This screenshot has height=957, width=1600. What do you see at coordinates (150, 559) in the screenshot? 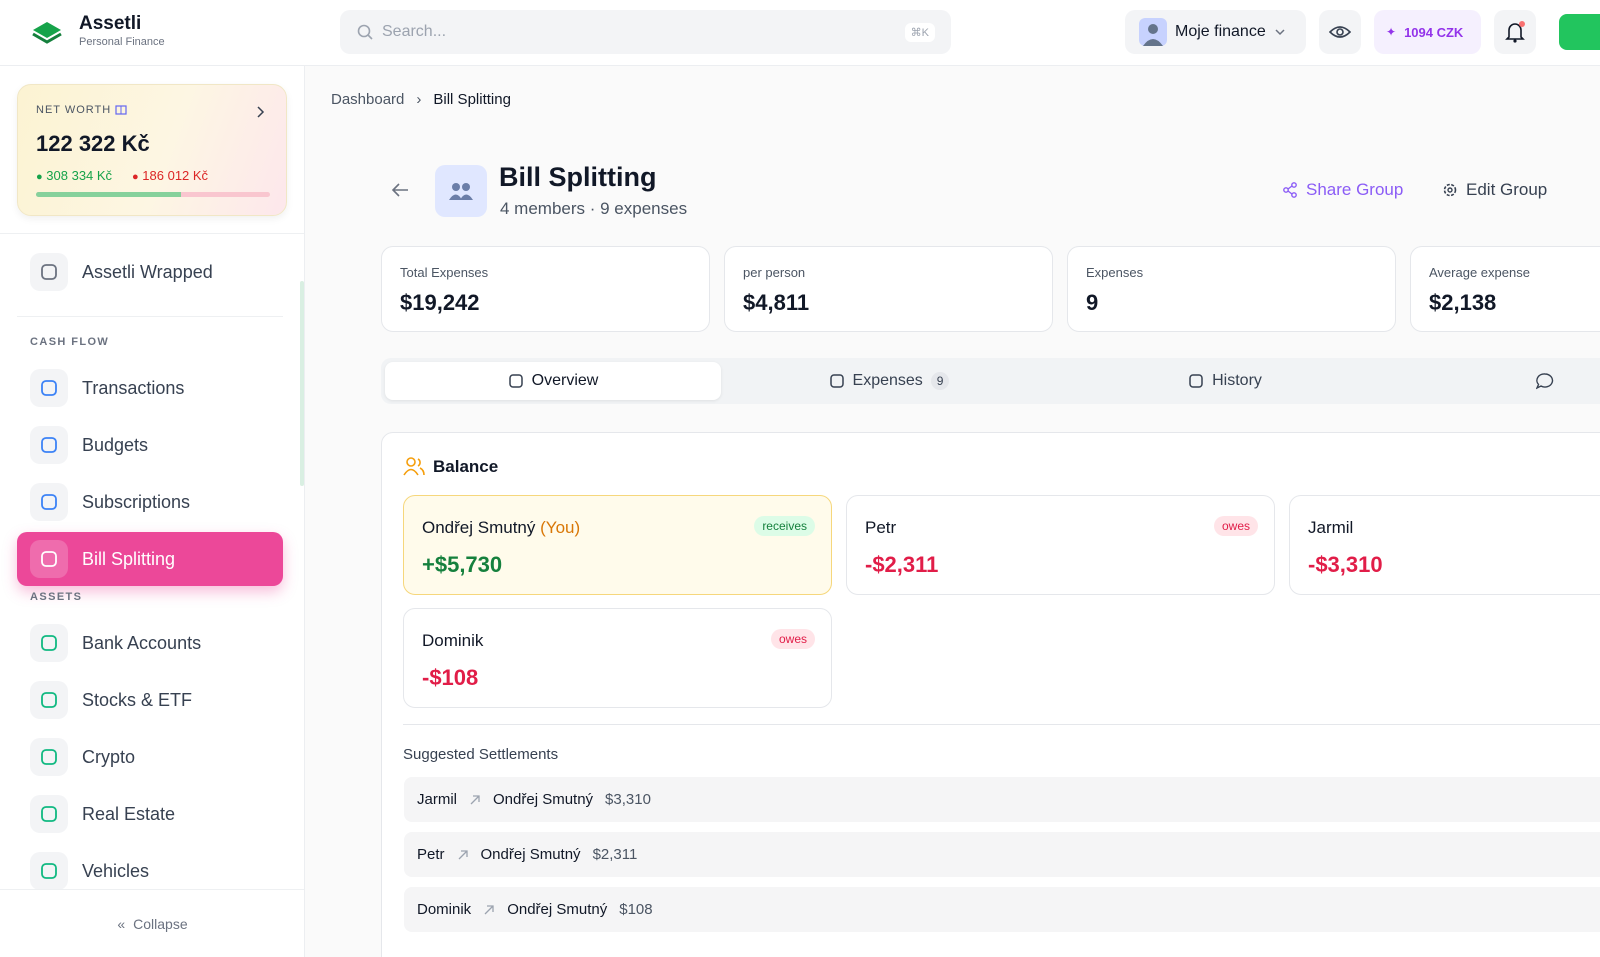
I see `nav-item: Bill Splitting` at bounding box center [150, 559].